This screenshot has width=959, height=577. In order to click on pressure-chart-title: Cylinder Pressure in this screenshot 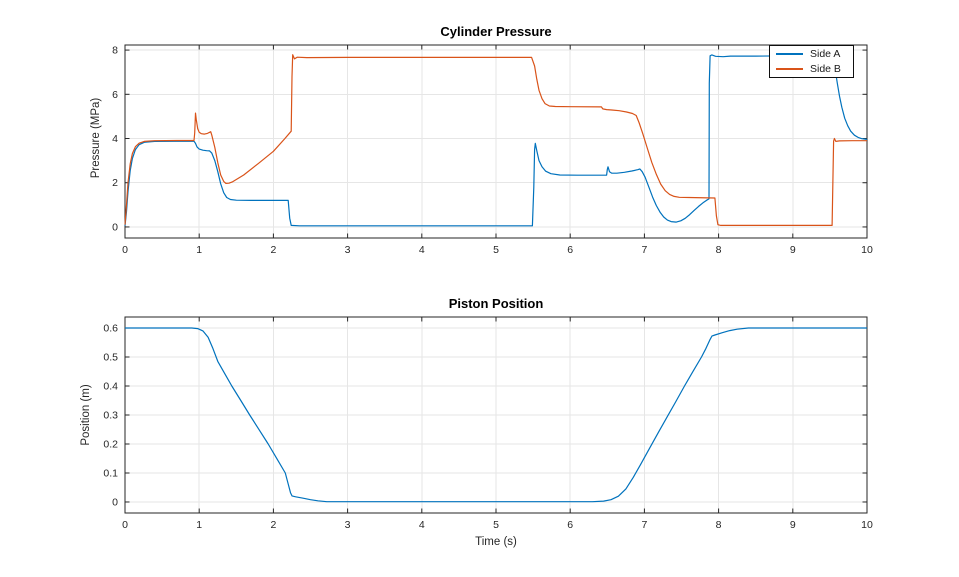, I will do `click(496, 31)`.